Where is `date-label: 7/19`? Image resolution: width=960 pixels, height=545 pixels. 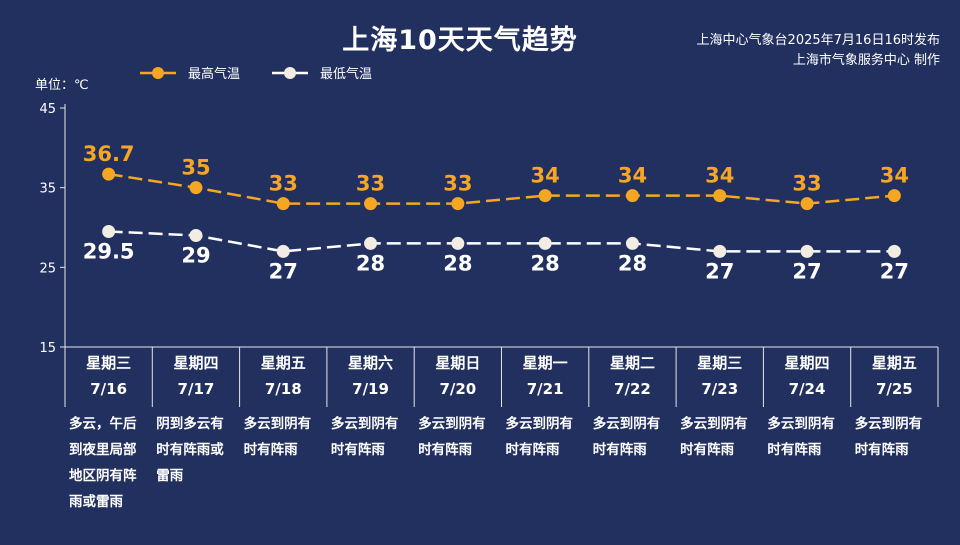 date-label: 7/19 is located at coordinates (370, 389).